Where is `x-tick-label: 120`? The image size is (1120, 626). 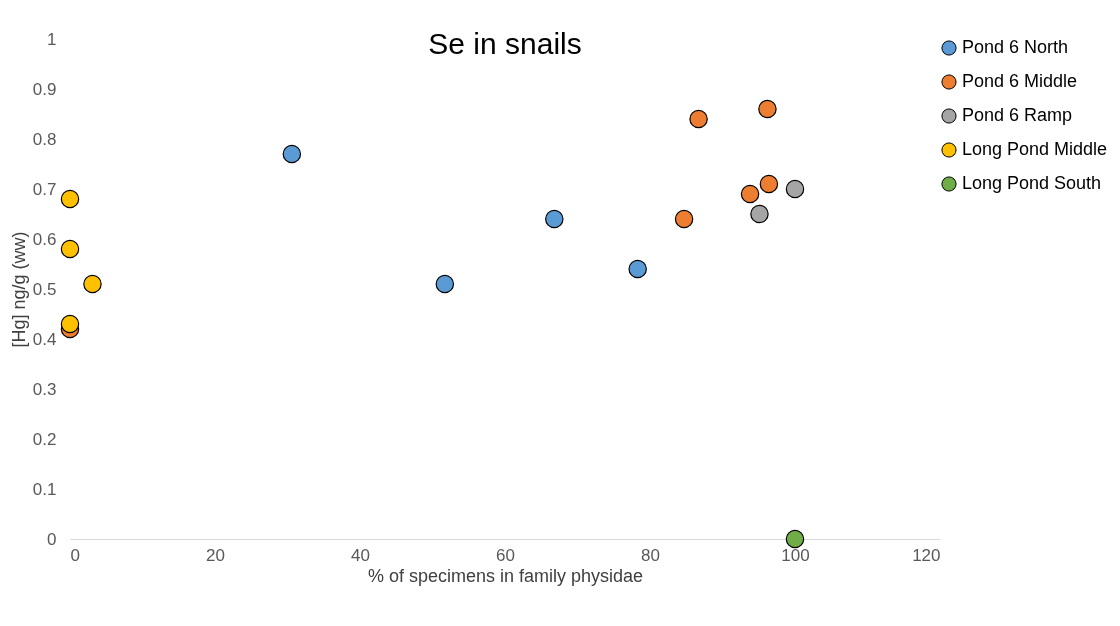 x-tick-label: 120 is located at coordinates (926, 555).